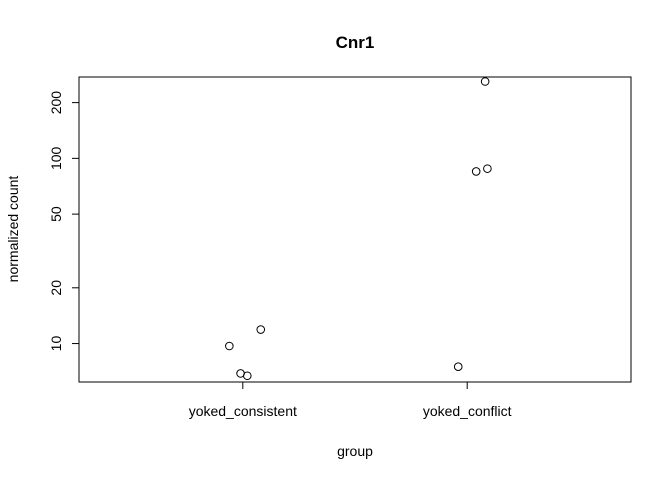  I want to click on y-axis: 10 20 50 100 200, so click(64, 221).